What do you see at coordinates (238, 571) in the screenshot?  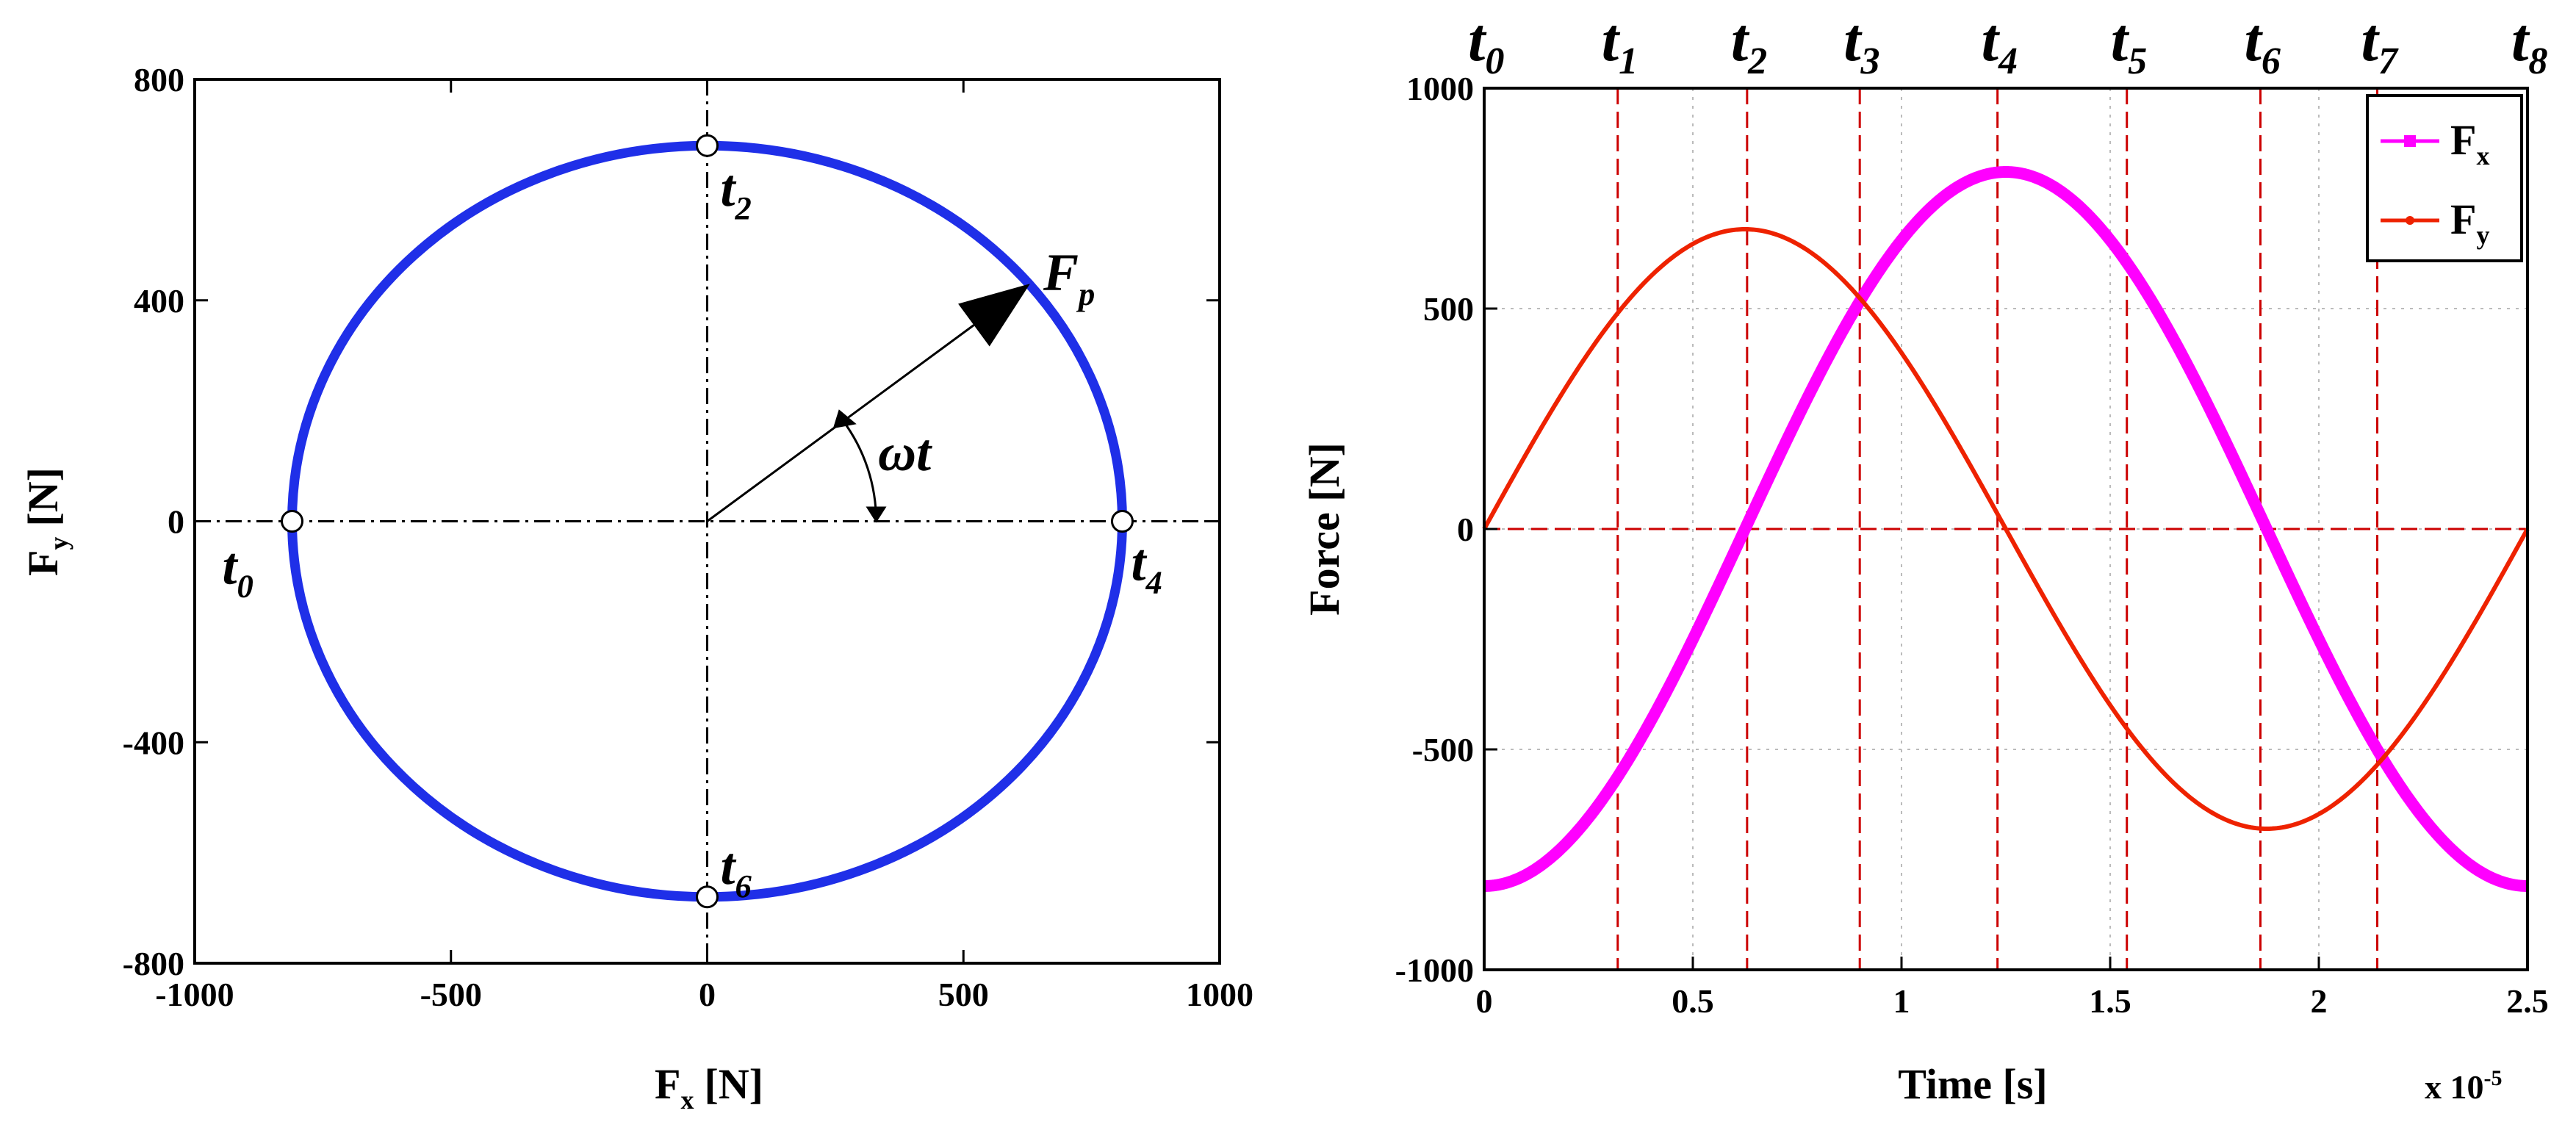 I see `marker-label-t0: t0` at bounding box center [238, 571].